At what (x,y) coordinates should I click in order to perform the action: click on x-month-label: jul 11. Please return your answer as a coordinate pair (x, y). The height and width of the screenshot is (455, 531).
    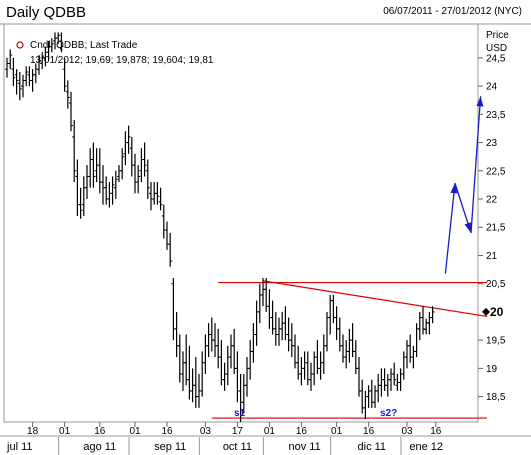
    Looking at the image, I should click on (19, 447).